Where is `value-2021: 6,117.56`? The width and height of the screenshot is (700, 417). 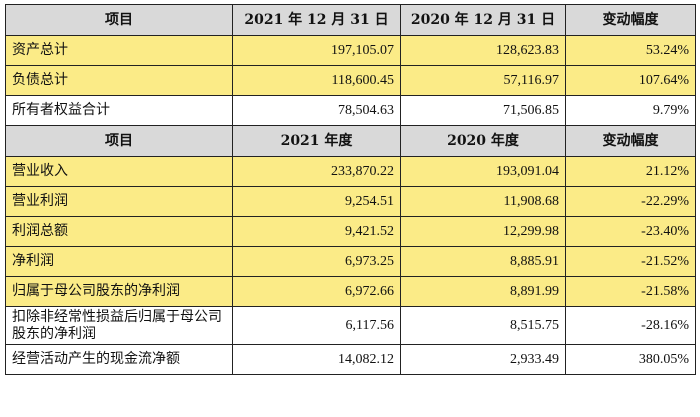 value-2021: 6,117.56 is located at coordinates (316, 325).